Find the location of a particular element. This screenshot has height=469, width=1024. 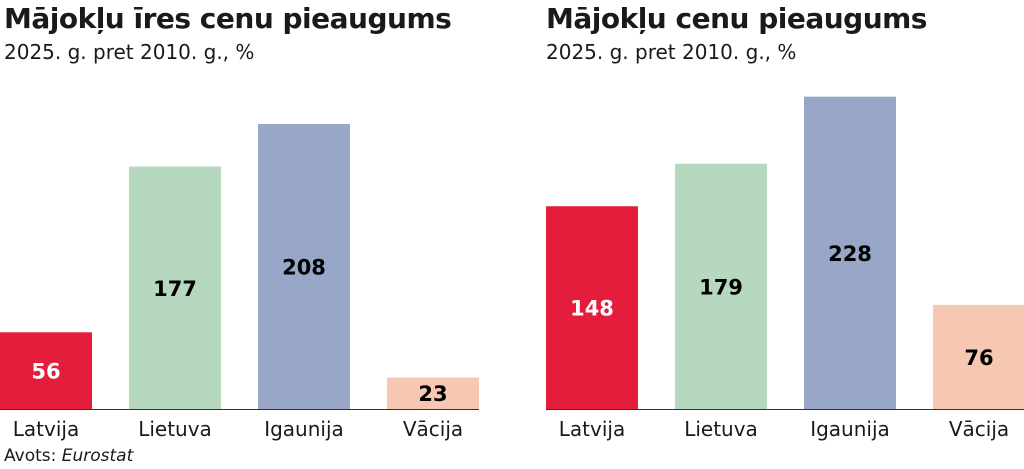

right-value-label-vācija: 76 is located at coordinates (978, 358).